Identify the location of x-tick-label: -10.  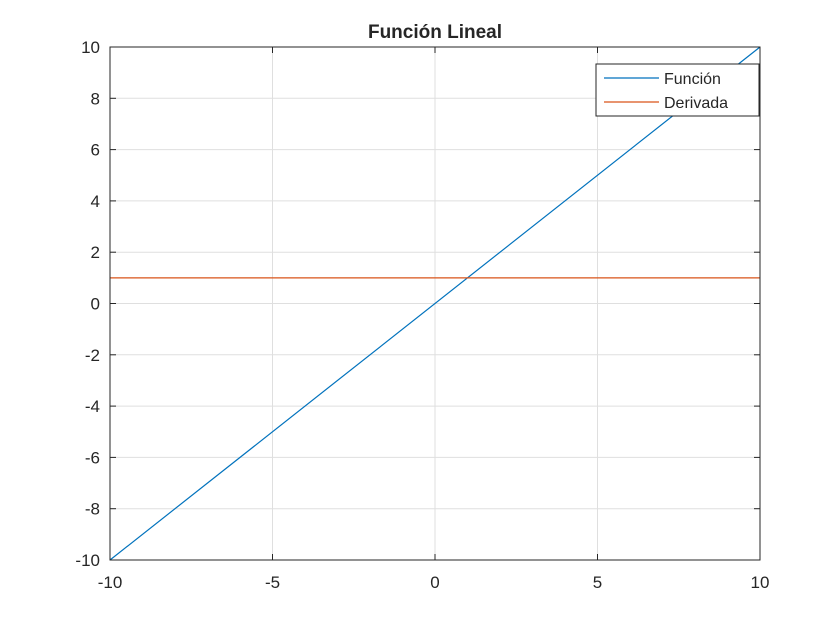
(110, 582).